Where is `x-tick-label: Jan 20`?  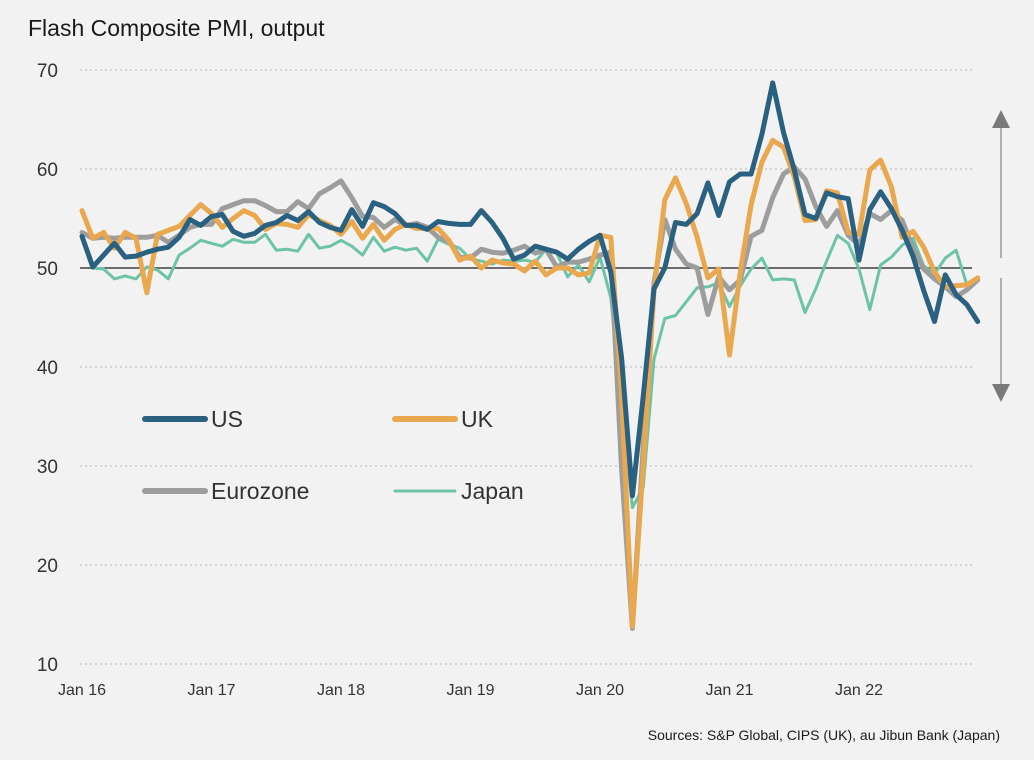 x-tick-label: Jan 20 is located at coordinates (600, 690).